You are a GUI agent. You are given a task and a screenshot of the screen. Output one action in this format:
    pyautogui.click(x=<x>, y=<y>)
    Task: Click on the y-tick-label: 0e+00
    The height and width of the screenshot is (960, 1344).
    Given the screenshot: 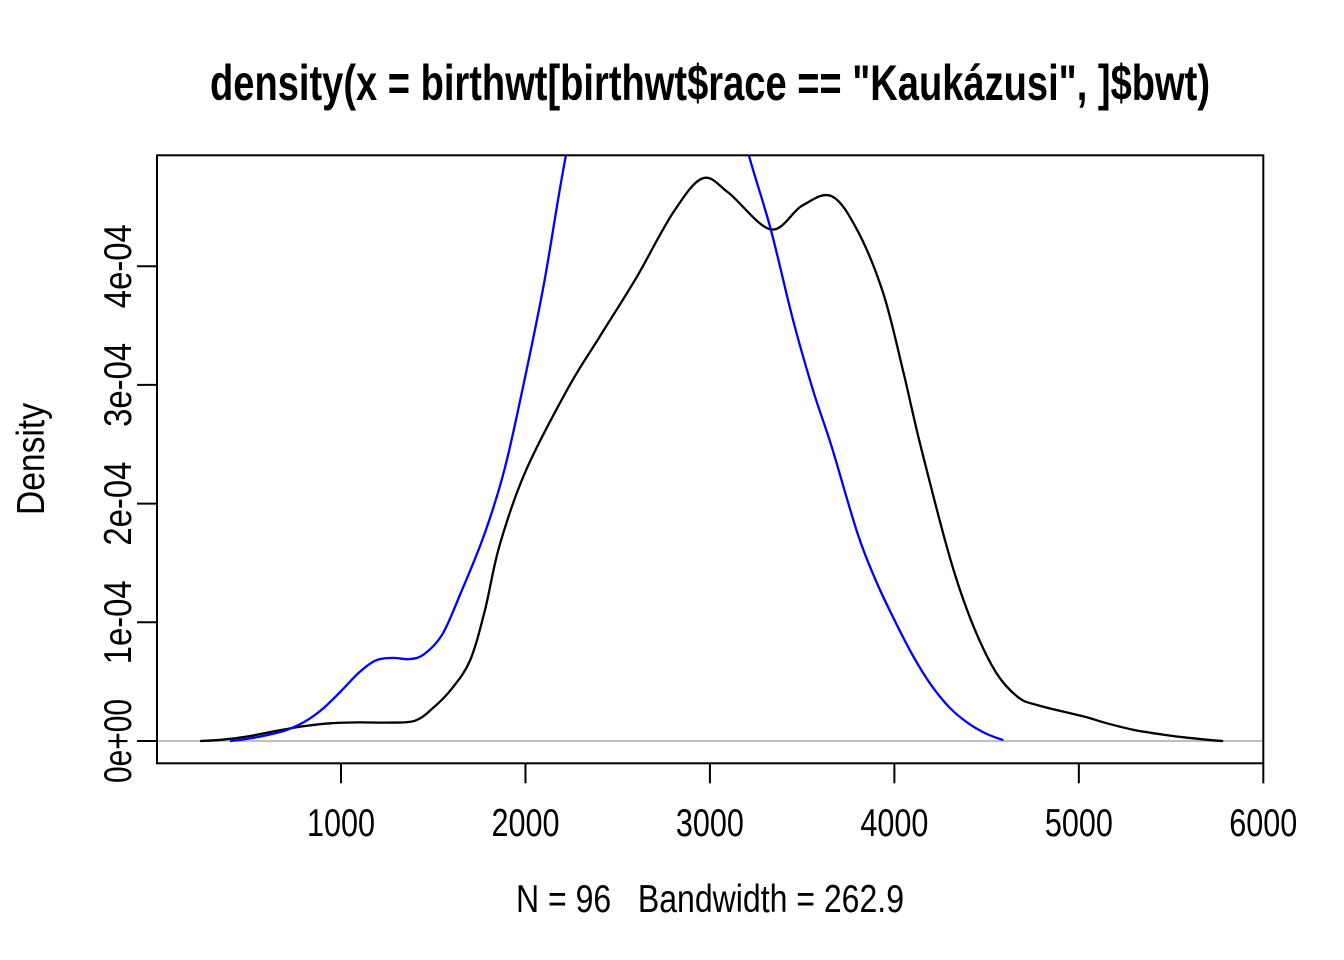 What is the action you would take?
    pyautogui.click(x=118, y=741)
    